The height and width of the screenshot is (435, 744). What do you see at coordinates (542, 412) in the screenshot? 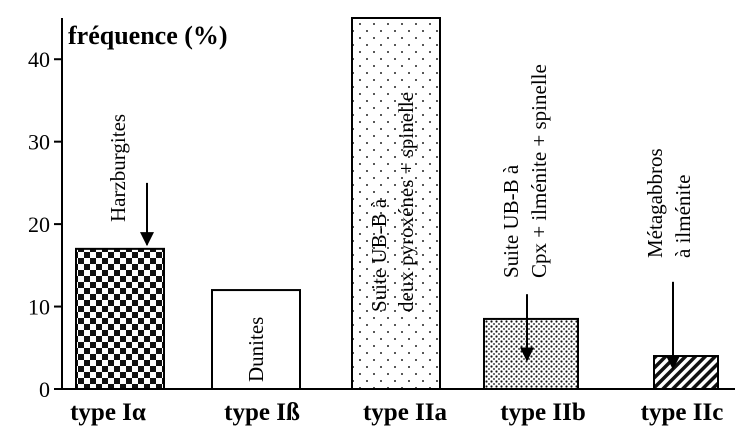
I see `x-tick-label: type IIb` at bounding box center [542, 412].